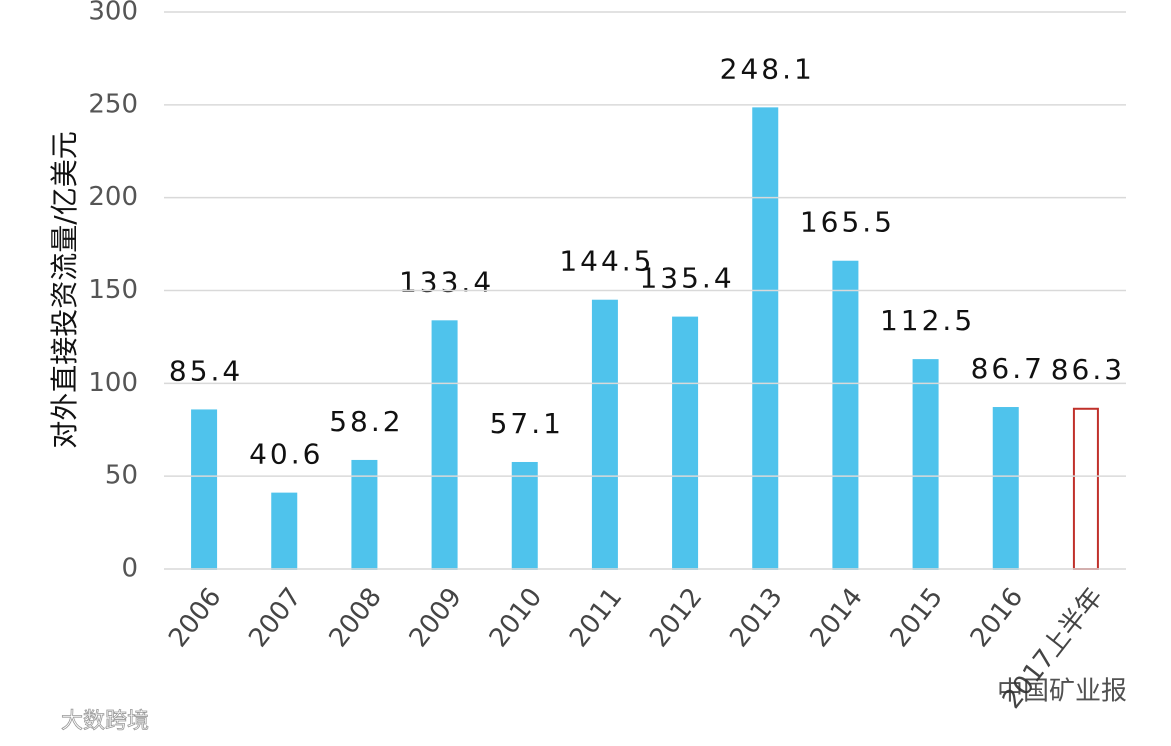 Image resolution: width=1171 pixels, height=746 pixels. Describe the element at coordinates (917, 617) in the screenshot. I see `x-tick-label: 2015` at that location.